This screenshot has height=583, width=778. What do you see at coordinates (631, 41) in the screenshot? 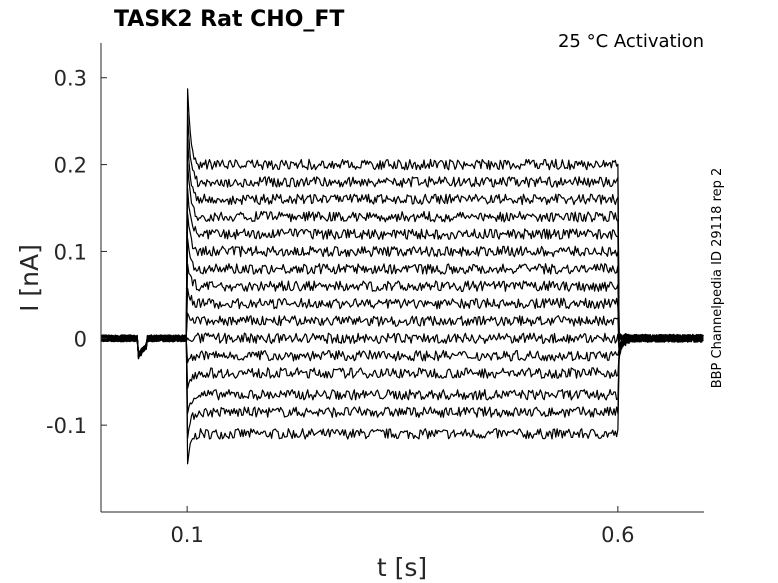
I see `condition-annotation: 25 °C Activation` at bounding box center [631, 41].